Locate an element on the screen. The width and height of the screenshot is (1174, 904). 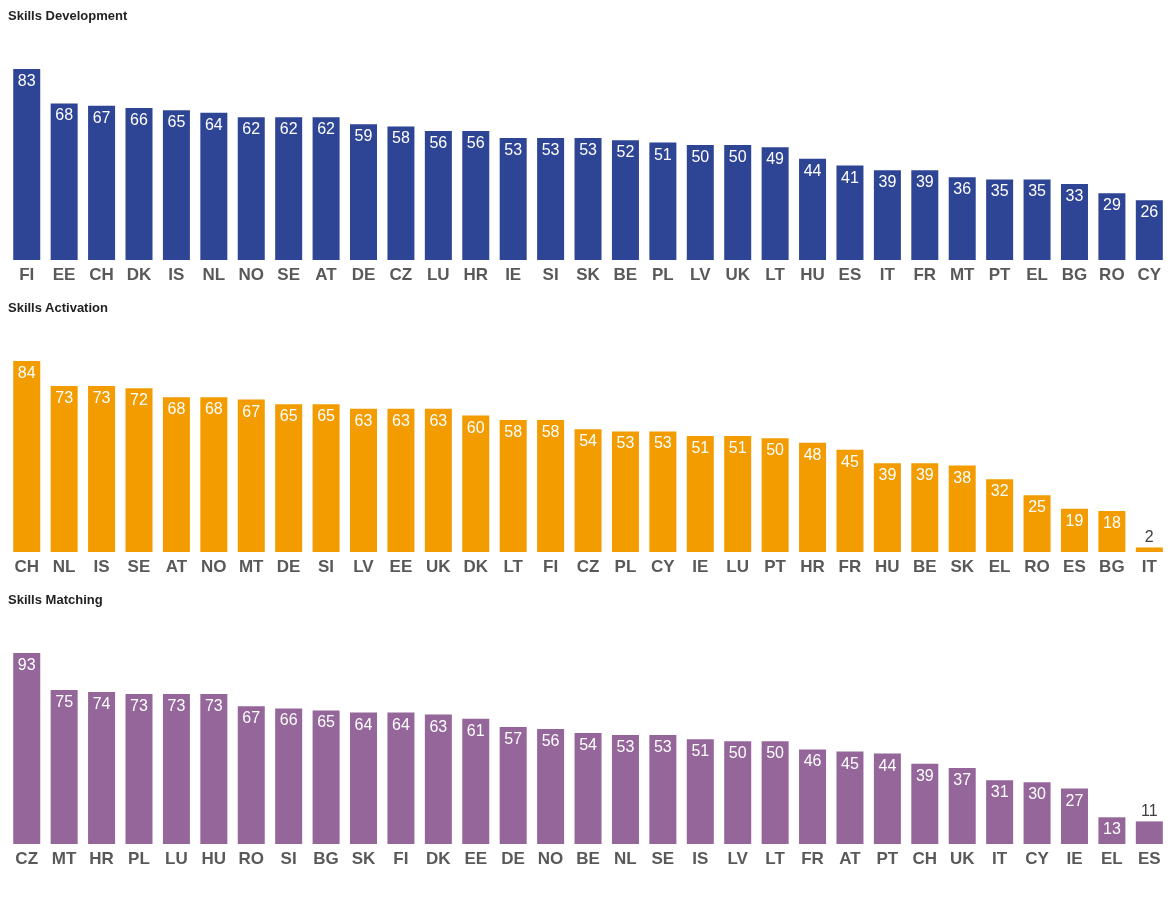
data-label: 33 is located at coordinates (1074, 196).